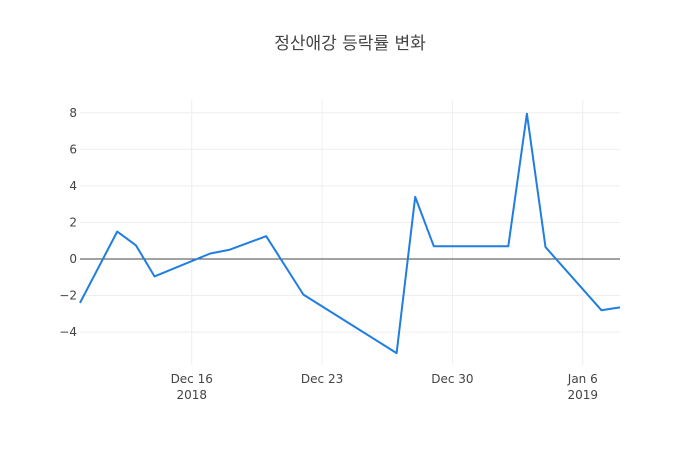 The image size is (700, 450). What do you see at coordinates (73, 222) in the screenshot?
I see `y-tick-label: 2` at bounding box center [73, 222].